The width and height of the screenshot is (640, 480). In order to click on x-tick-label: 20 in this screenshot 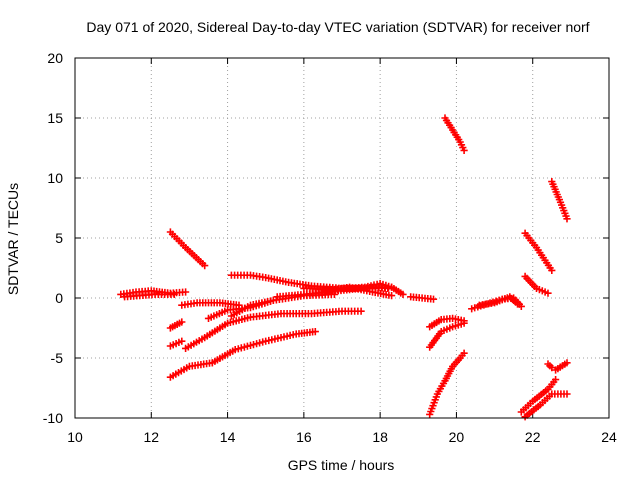, I will do `click(457, 437)`.